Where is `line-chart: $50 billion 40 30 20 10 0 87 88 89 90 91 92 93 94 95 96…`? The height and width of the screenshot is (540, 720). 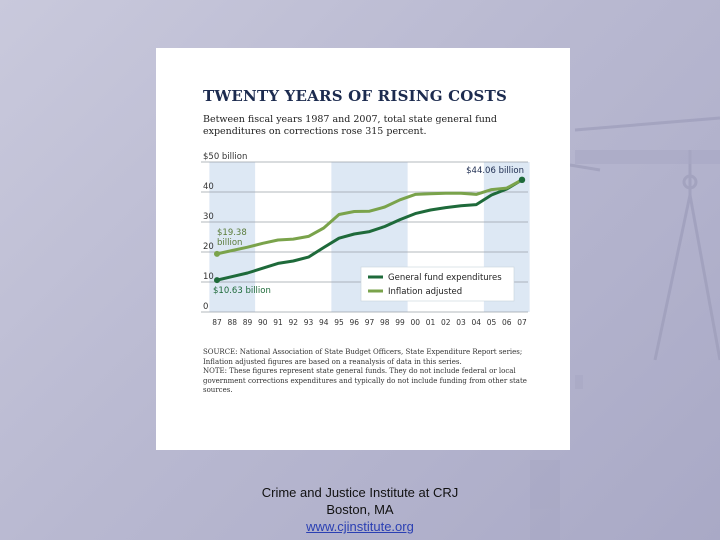 line-chart: $50 billion 40 30 20 10 0 87 88 89 90 91 92 93 94 95 96… is located at coordinates (365, 239).